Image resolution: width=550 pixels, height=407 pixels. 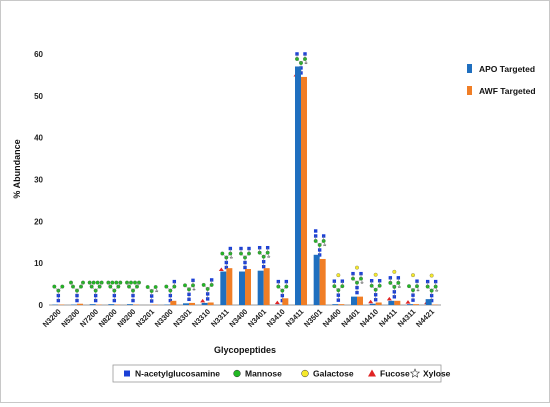 What do you see at coordinates (192, 304) in the screenshot?
I see `bar-awf-n3301` at bounding box center [192, 304].